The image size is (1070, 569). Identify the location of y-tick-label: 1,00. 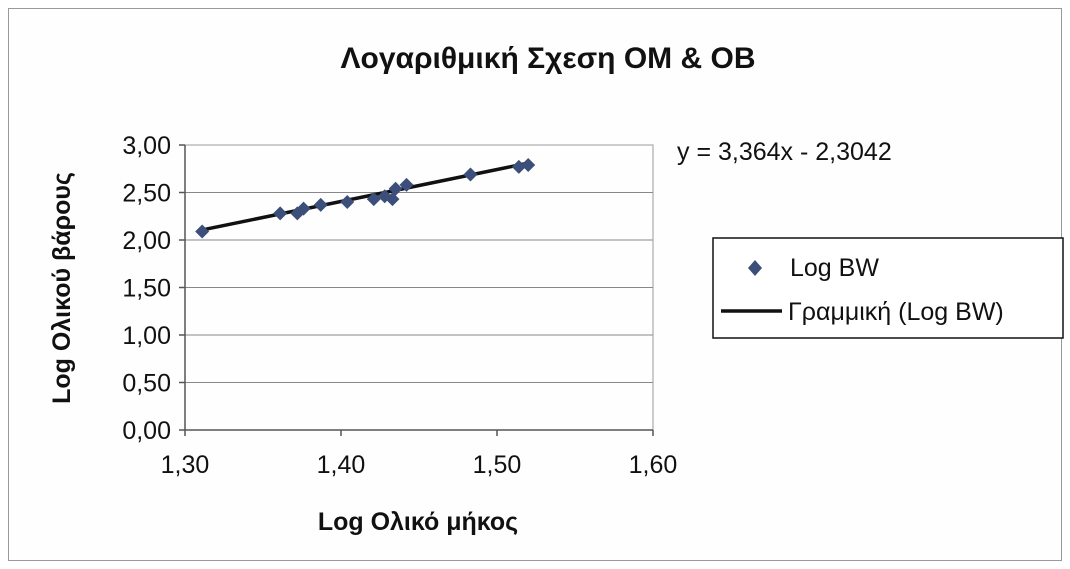
(146, 336).